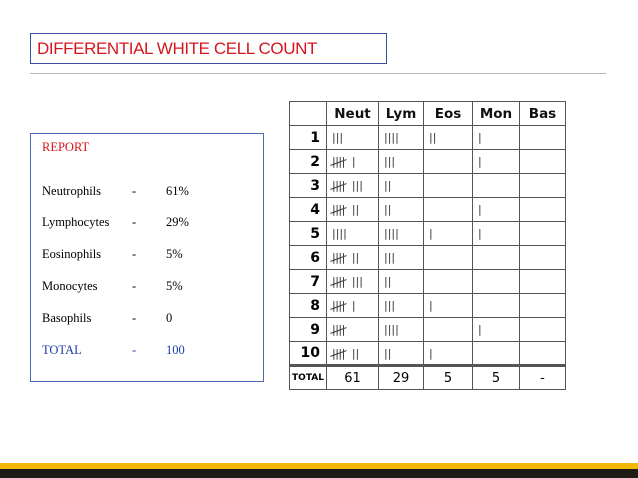 The height and width of the screenshot is (478, 638). I want to click on report-row-monocytes: Monocytes - 5%, so click(147, 287).